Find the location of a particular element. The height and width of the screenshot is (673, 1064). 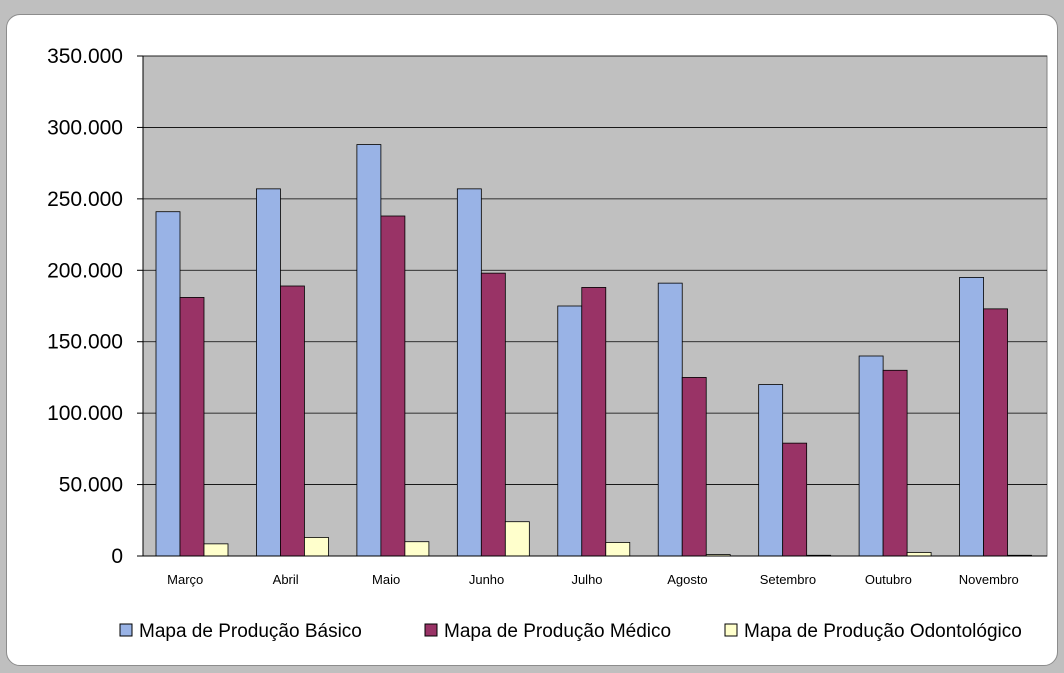

y-tick-label: 200.000 is located at coordinates (85, 270).